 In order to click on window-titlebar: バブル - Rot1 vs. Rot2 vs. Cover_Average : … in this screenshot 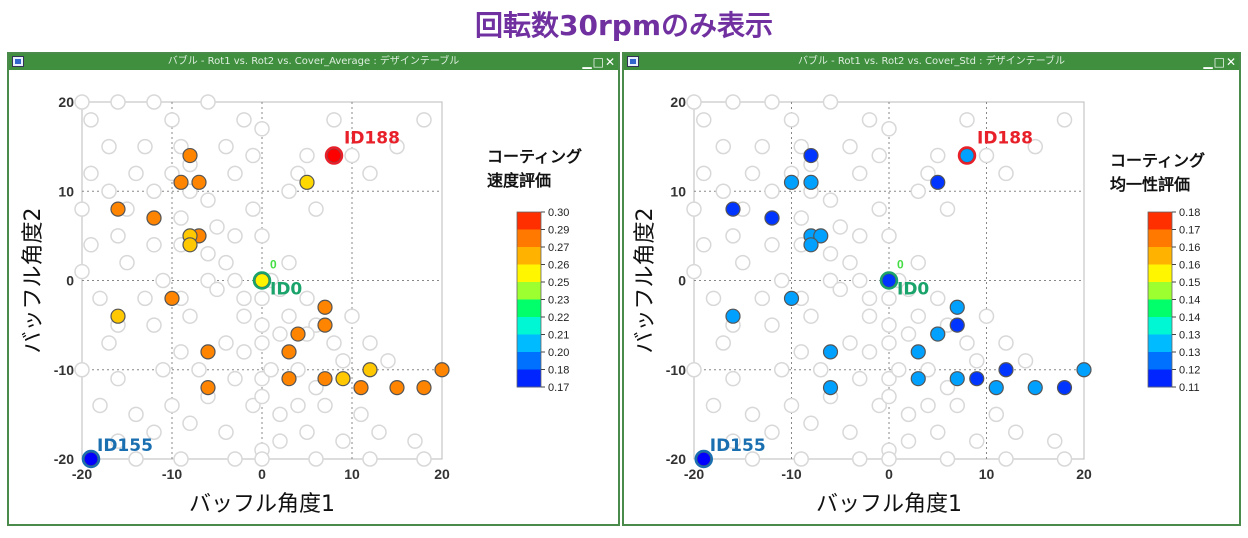, I will do `click(313, 62)`.